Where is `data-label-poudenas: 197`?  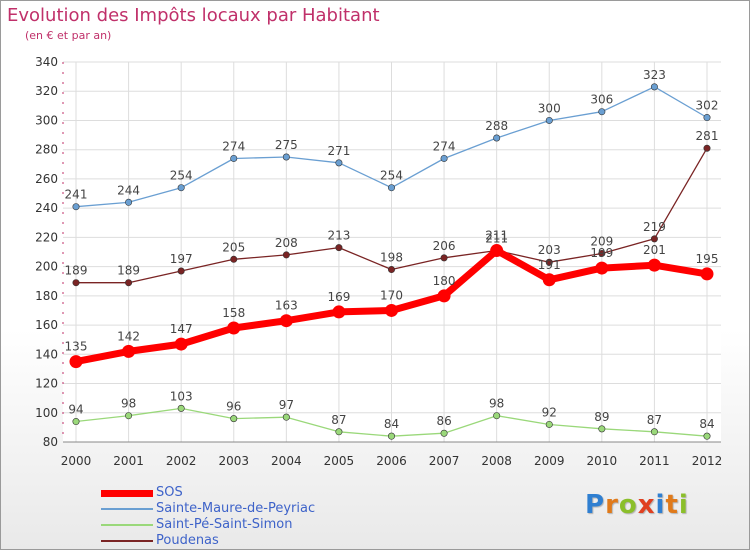 data-label-poudenas: 197 is located at coordinates (181, 259).